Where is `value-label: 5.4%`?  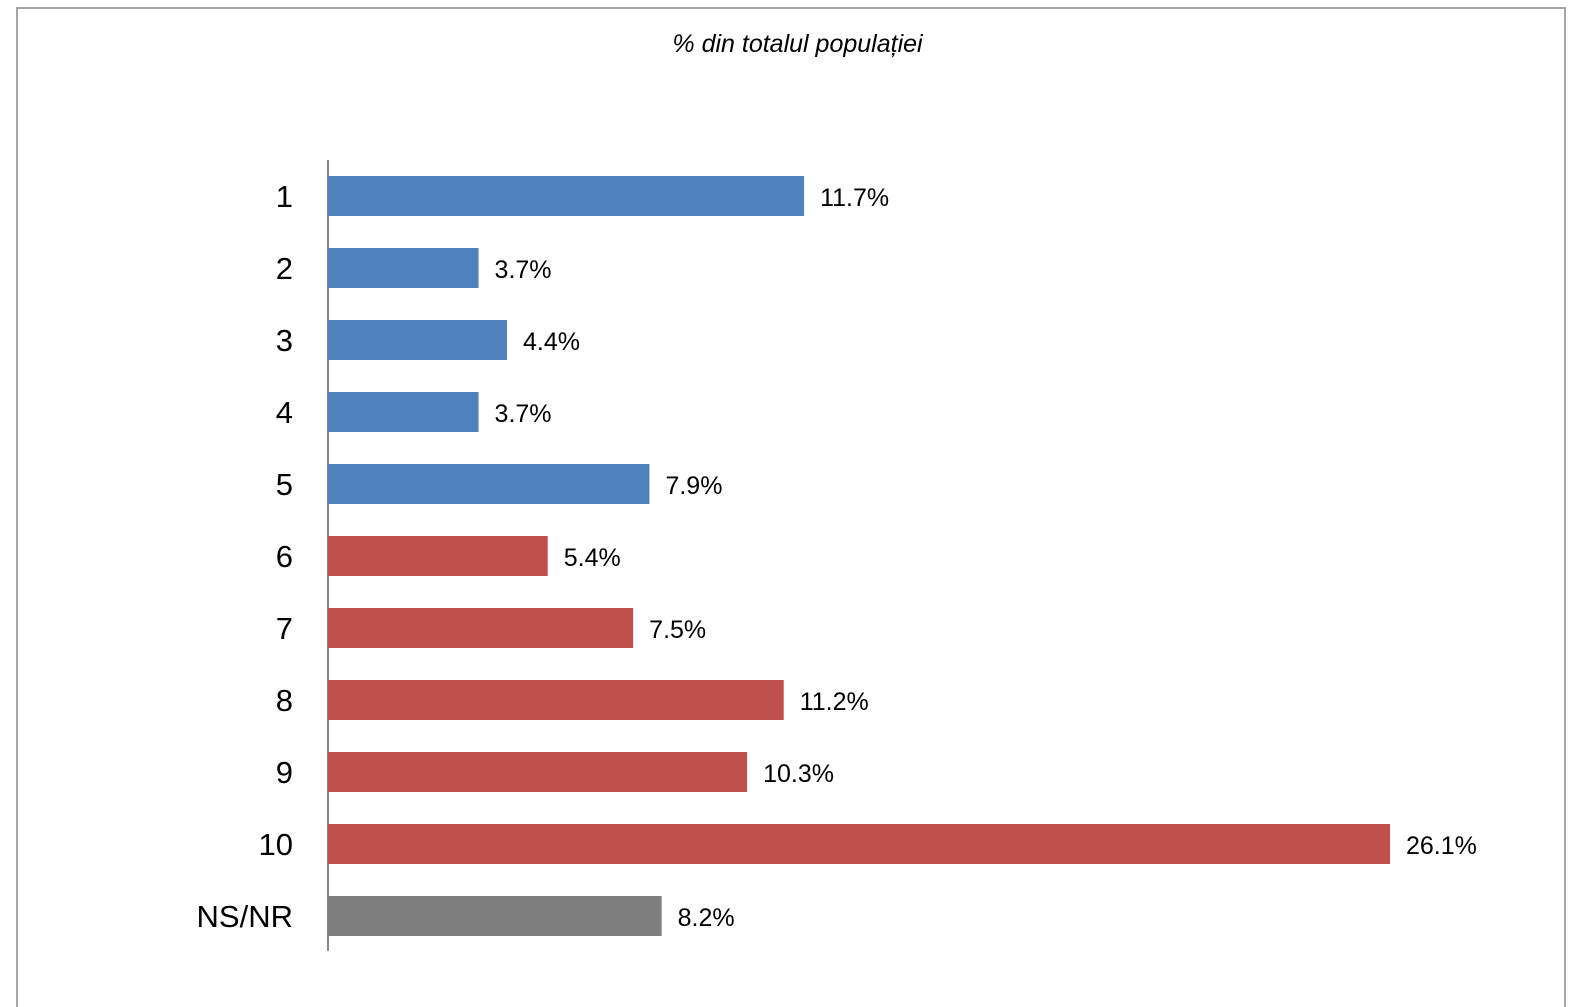 value-label: 5.4% is located at coordinates (592, 558).